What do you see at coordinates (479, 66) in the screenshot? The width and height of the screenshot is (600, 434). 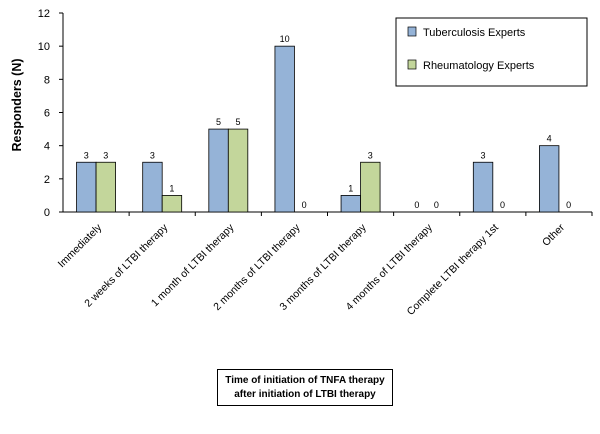 I see `legend-label: Rheumatology Experts` at bounding box center [479, 66].